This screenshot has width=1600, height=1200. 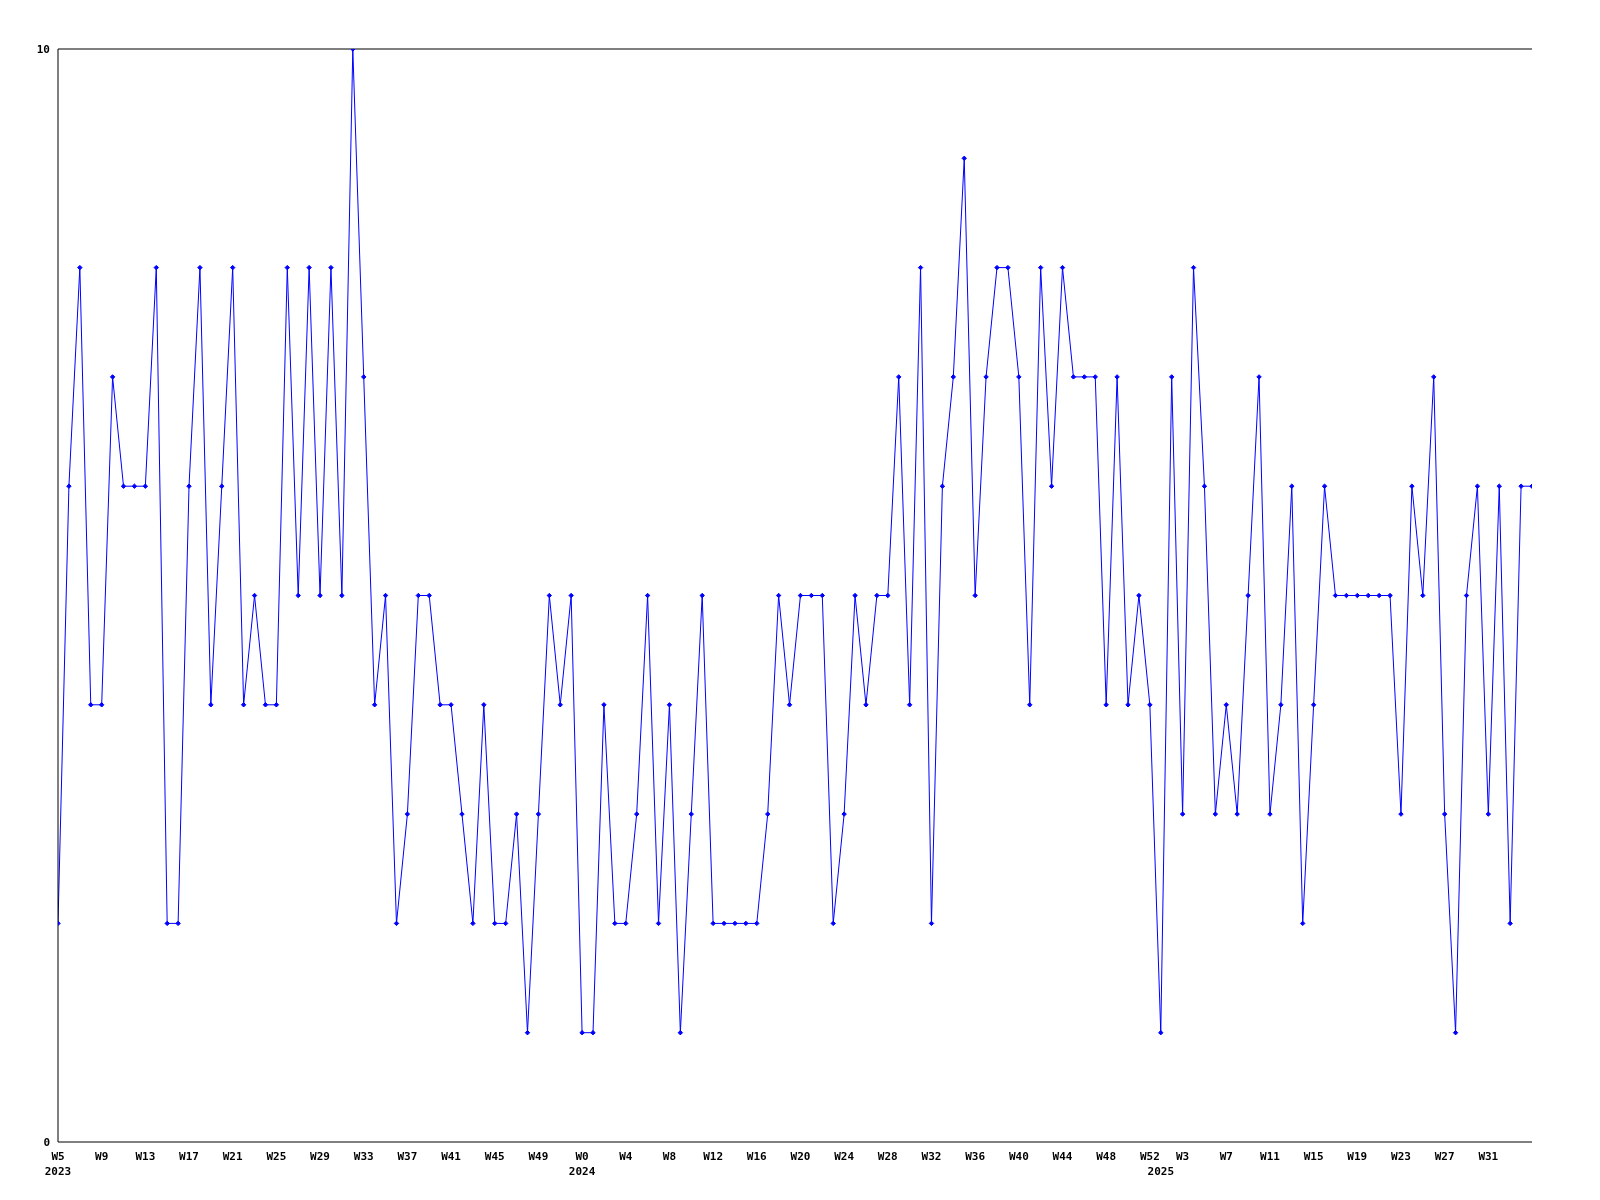 What do you see at coordinates (1106, 1156) in the screenshot?
I see `x-tick-label: W48` at bounding box center [1106, 1156].